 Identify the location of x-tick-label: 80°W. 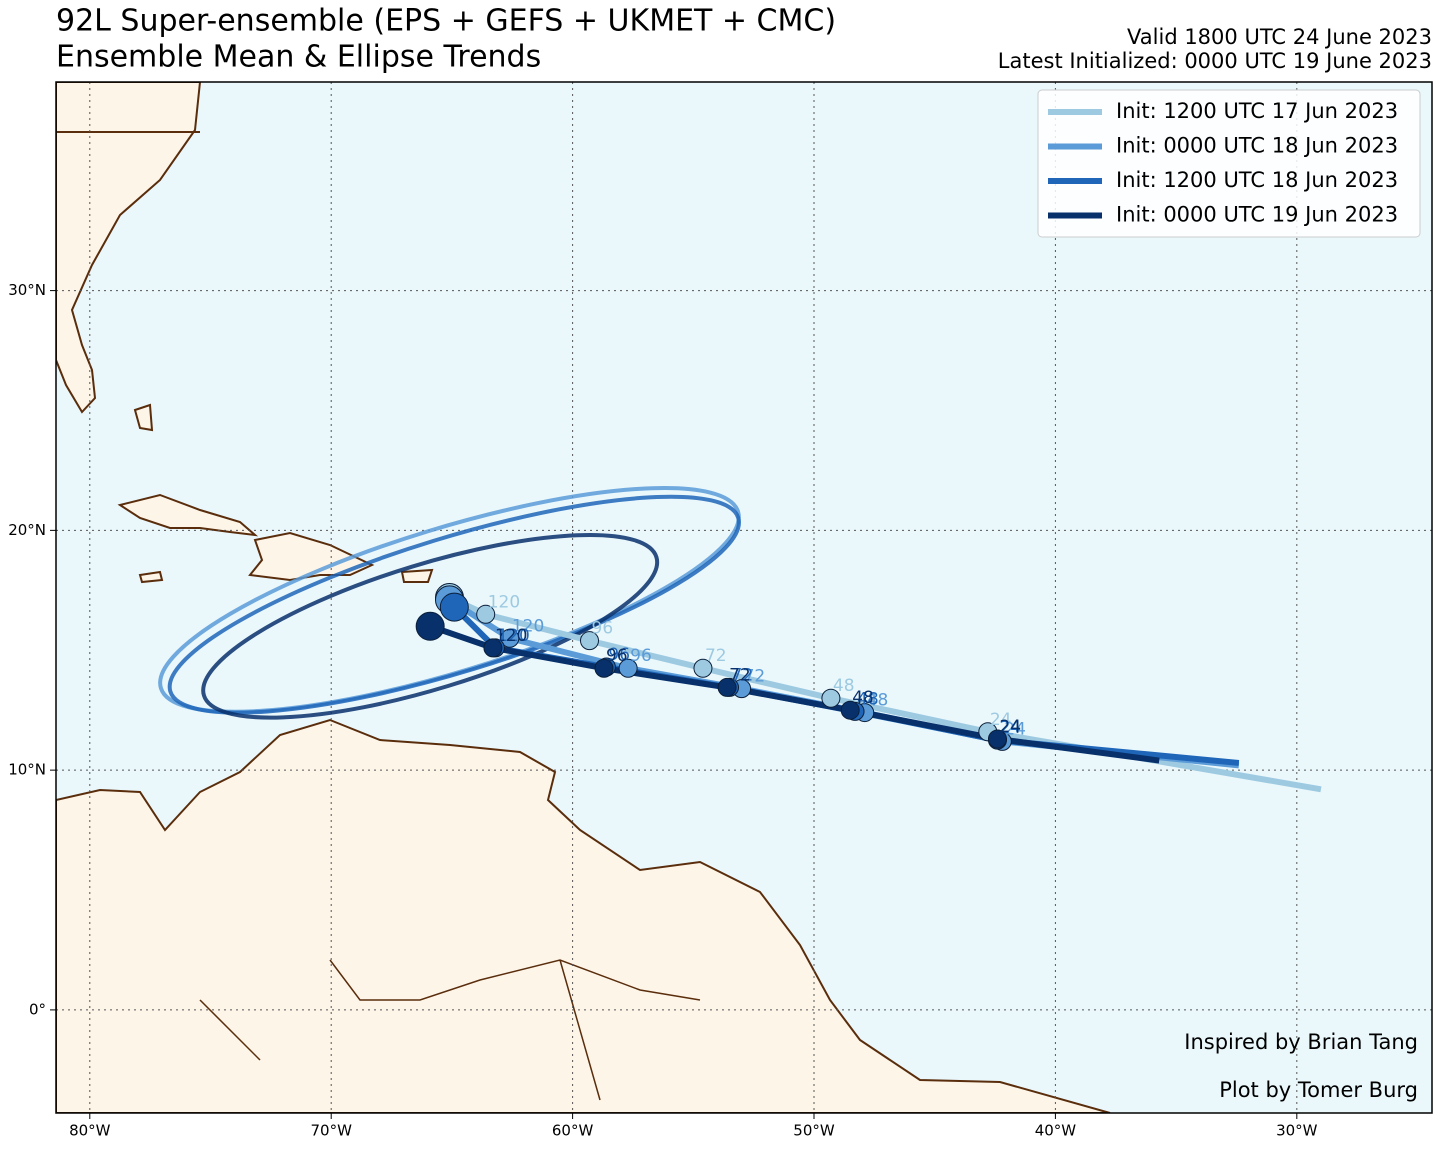
(90, 1131).